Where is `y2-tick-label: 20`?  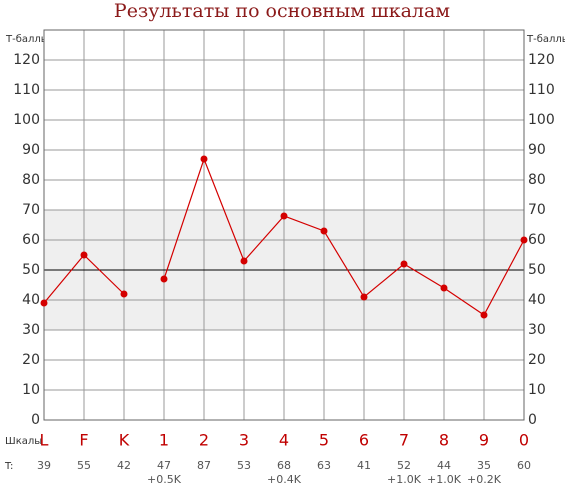 y2-tick-label: 20 is located at coordinates (537, 360).